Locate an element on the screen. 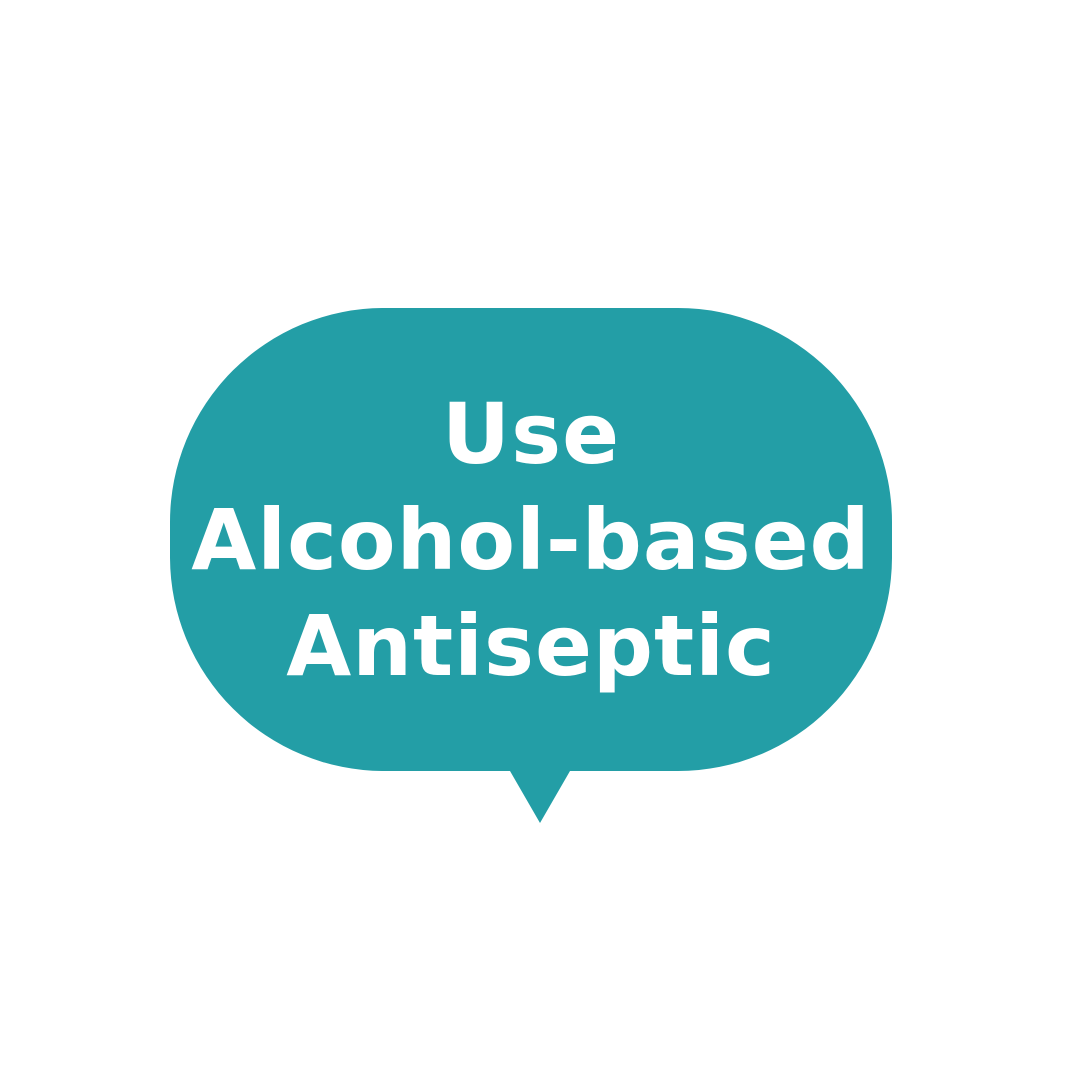  message-line-2: Alcohol-based is located at coordinates (531, 539).